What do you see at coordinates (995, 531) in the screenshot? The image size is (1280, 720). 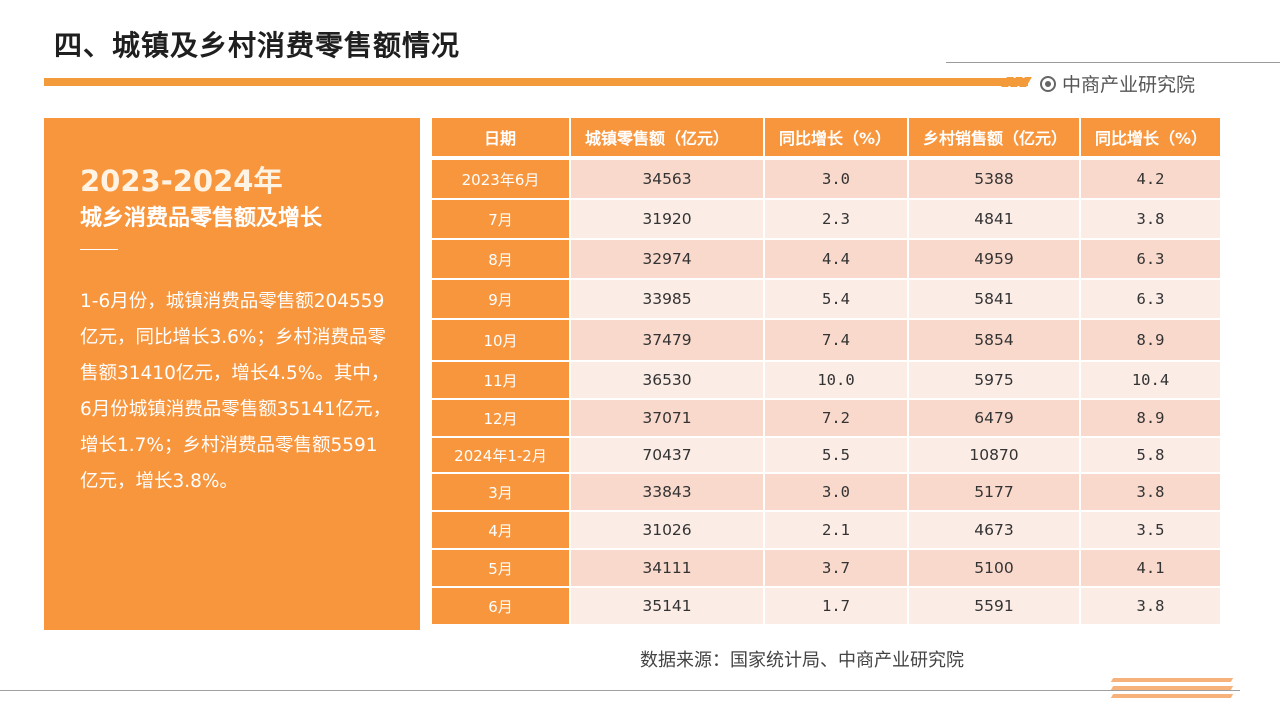 I see `cell-rural-sales: 4673` at bounding box center [995, 531].